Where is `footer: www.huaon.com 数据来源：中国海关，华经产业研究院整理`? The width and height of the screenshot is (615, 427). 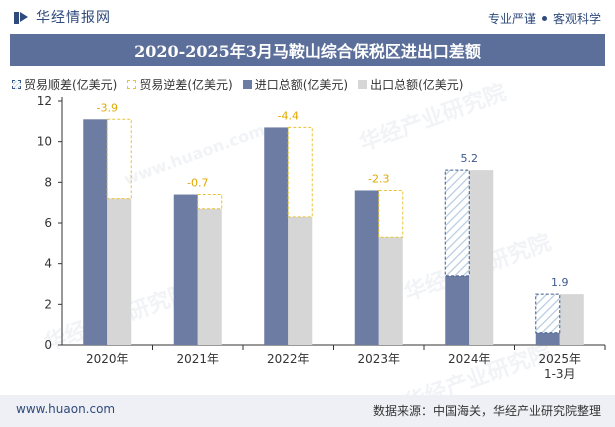
footer: www.huaon.com 数据来源：中国海关，华经产业研究院整理 is located at coordinates (307, 411).